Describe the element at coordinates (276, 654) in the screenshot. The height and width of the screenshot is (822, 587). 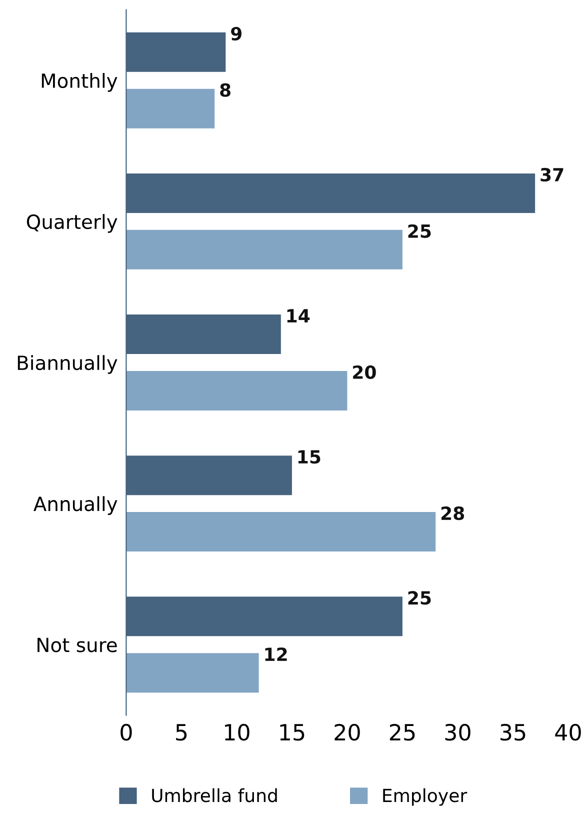
I see `data-label: 12` at that location.